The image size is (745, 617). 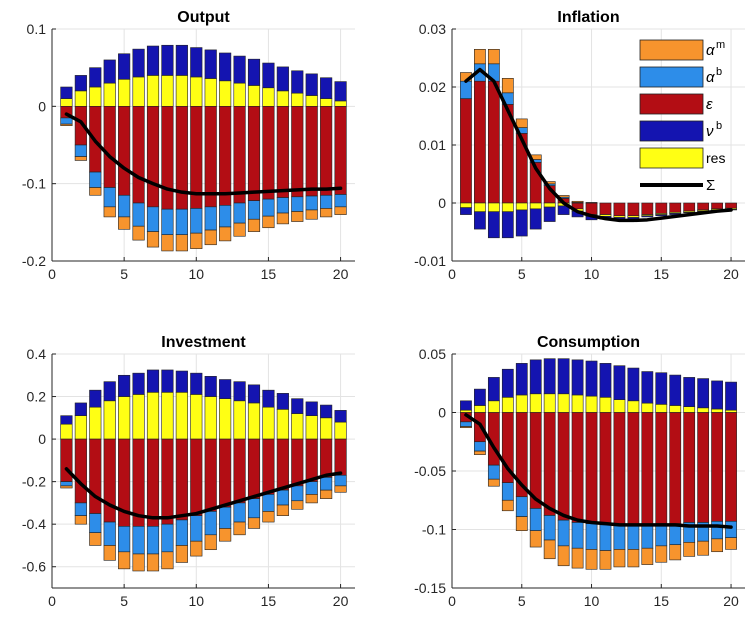 I want to click on x-tick-label: 0, so click(x=452, y=274).